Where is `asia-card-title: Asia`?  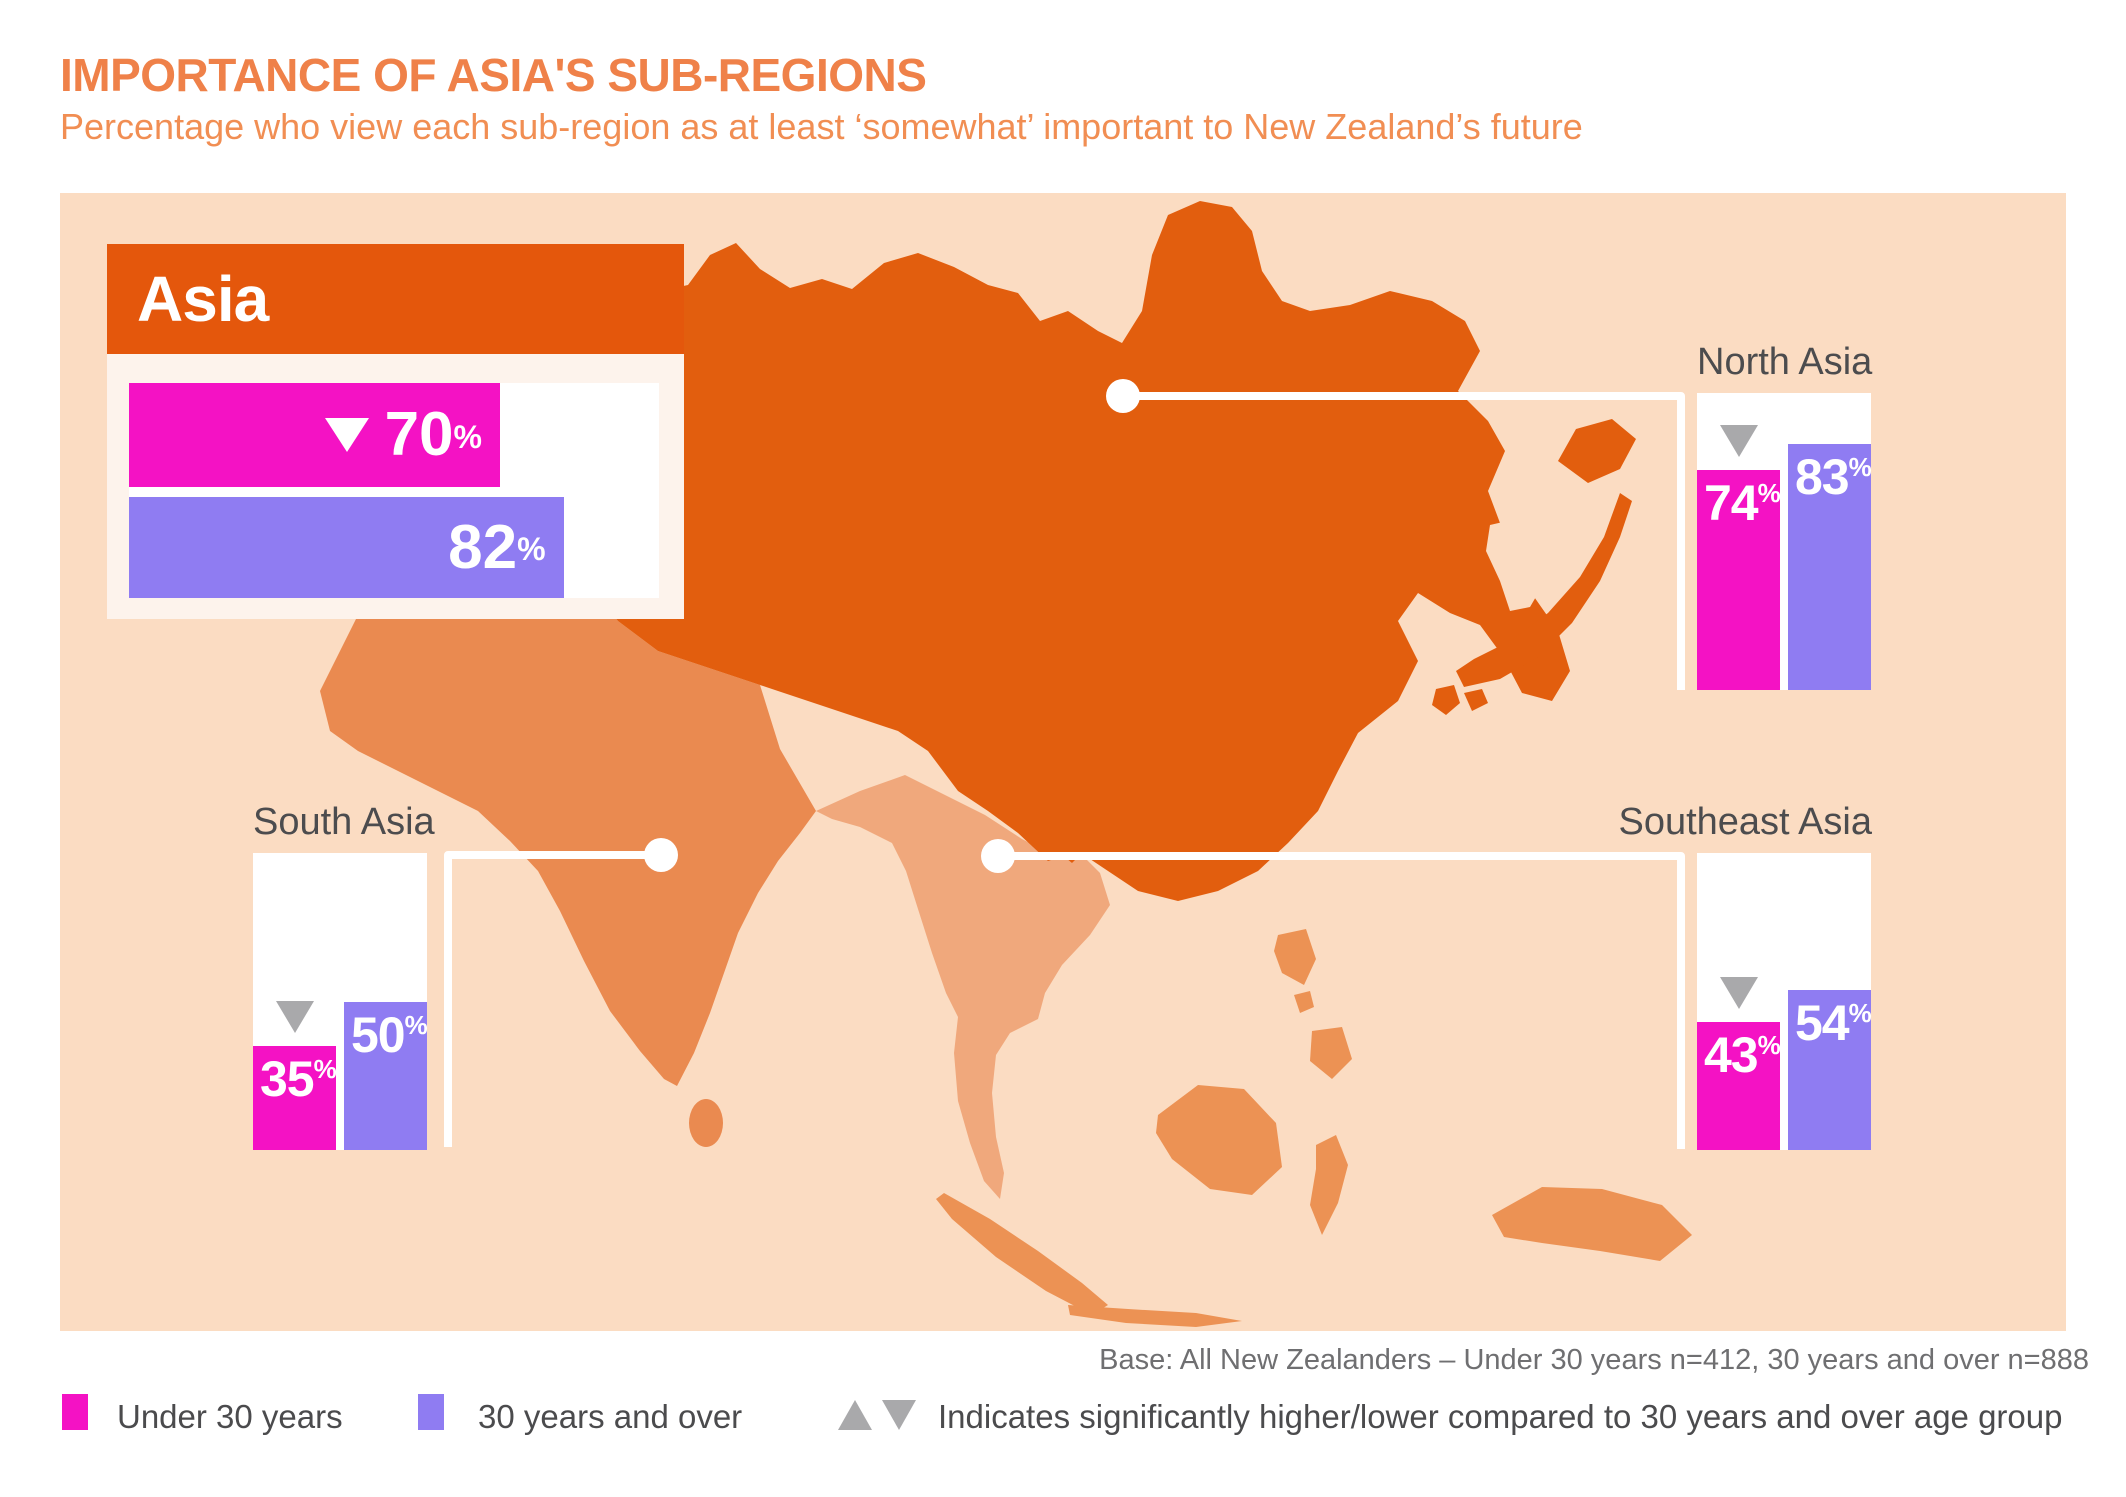
asia-card-title: Asia is located at coordinates (203, 299).